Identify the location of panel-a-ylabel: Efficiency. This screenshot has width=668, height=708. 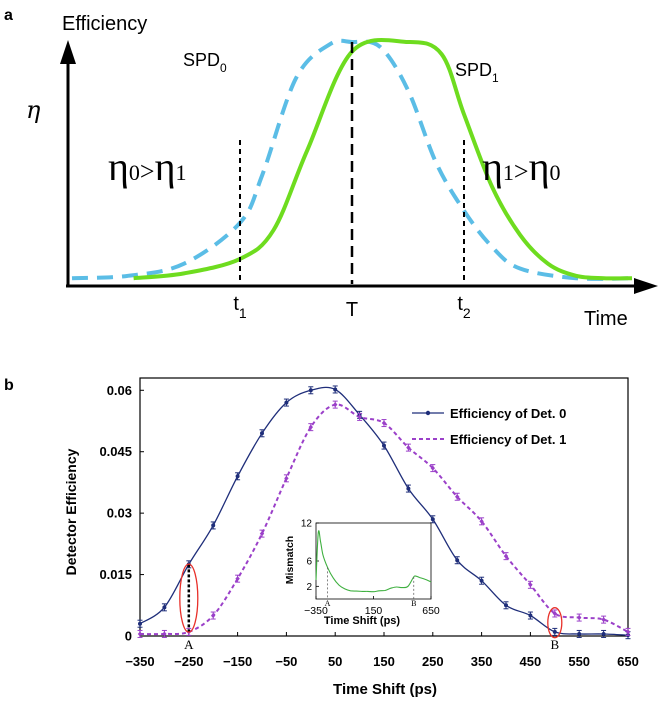
(104, 24).